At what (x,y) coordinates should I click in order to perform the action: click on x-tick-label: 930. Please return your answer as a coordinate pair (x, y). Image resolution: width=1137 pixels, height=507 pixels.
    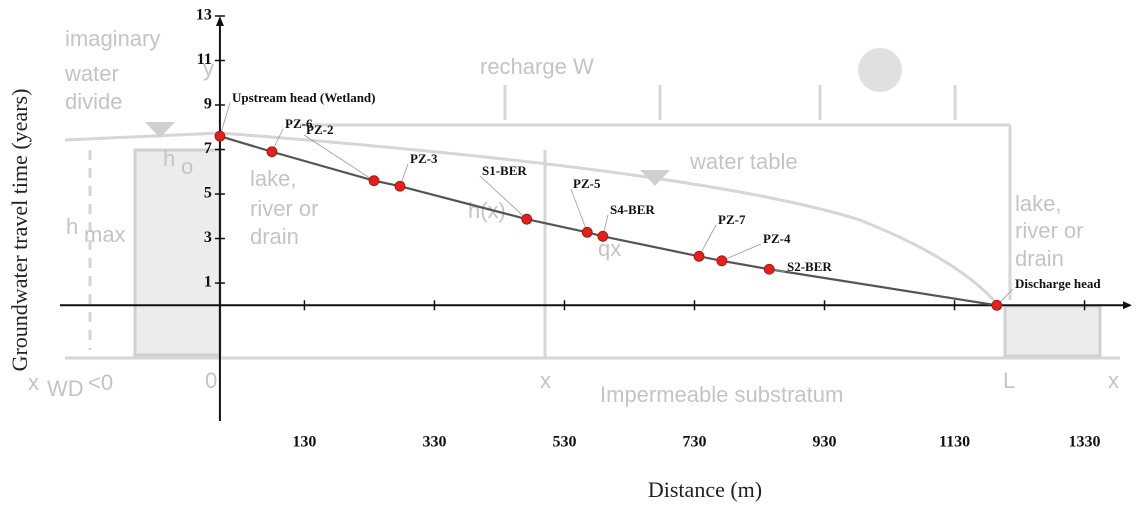
    Looking at the image, I should click on (825, 442).